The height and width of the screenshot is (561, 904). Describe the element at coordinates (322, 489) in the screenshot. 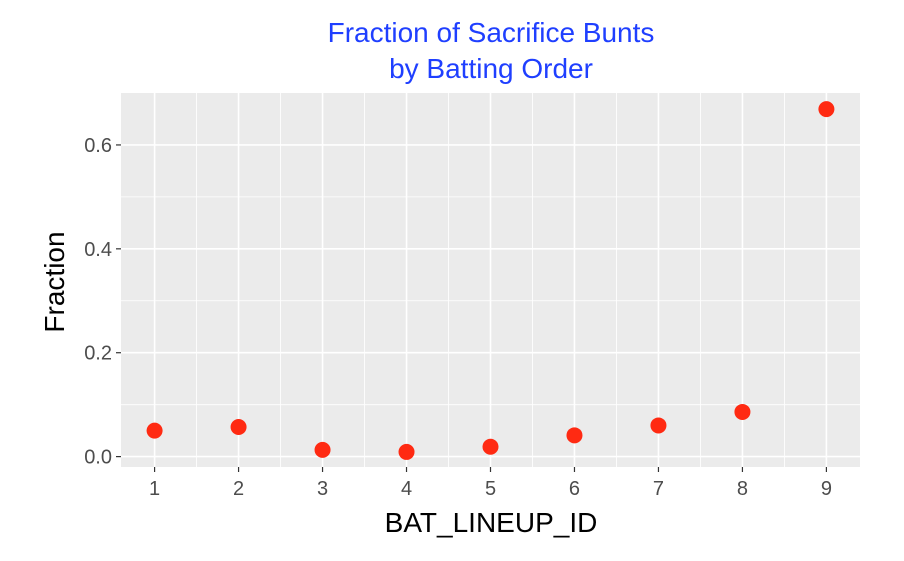

I see `x-tick-label: 3` at that location.